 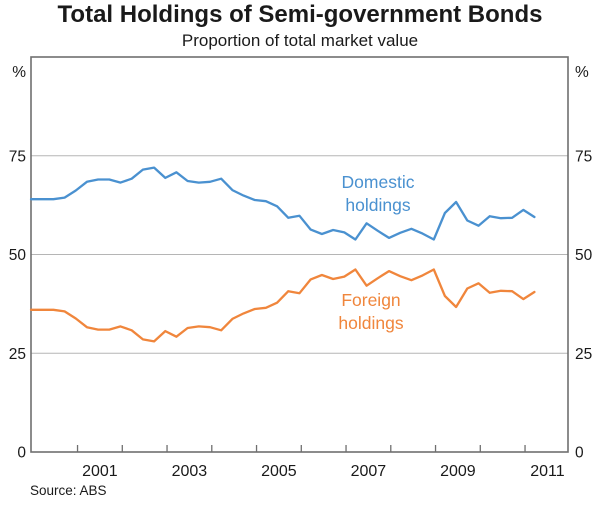 What do you see at coordinates (583, 156) in the screenshot?
I see `y-tick-label-right-75: 75` at bounding box center [583, 156].